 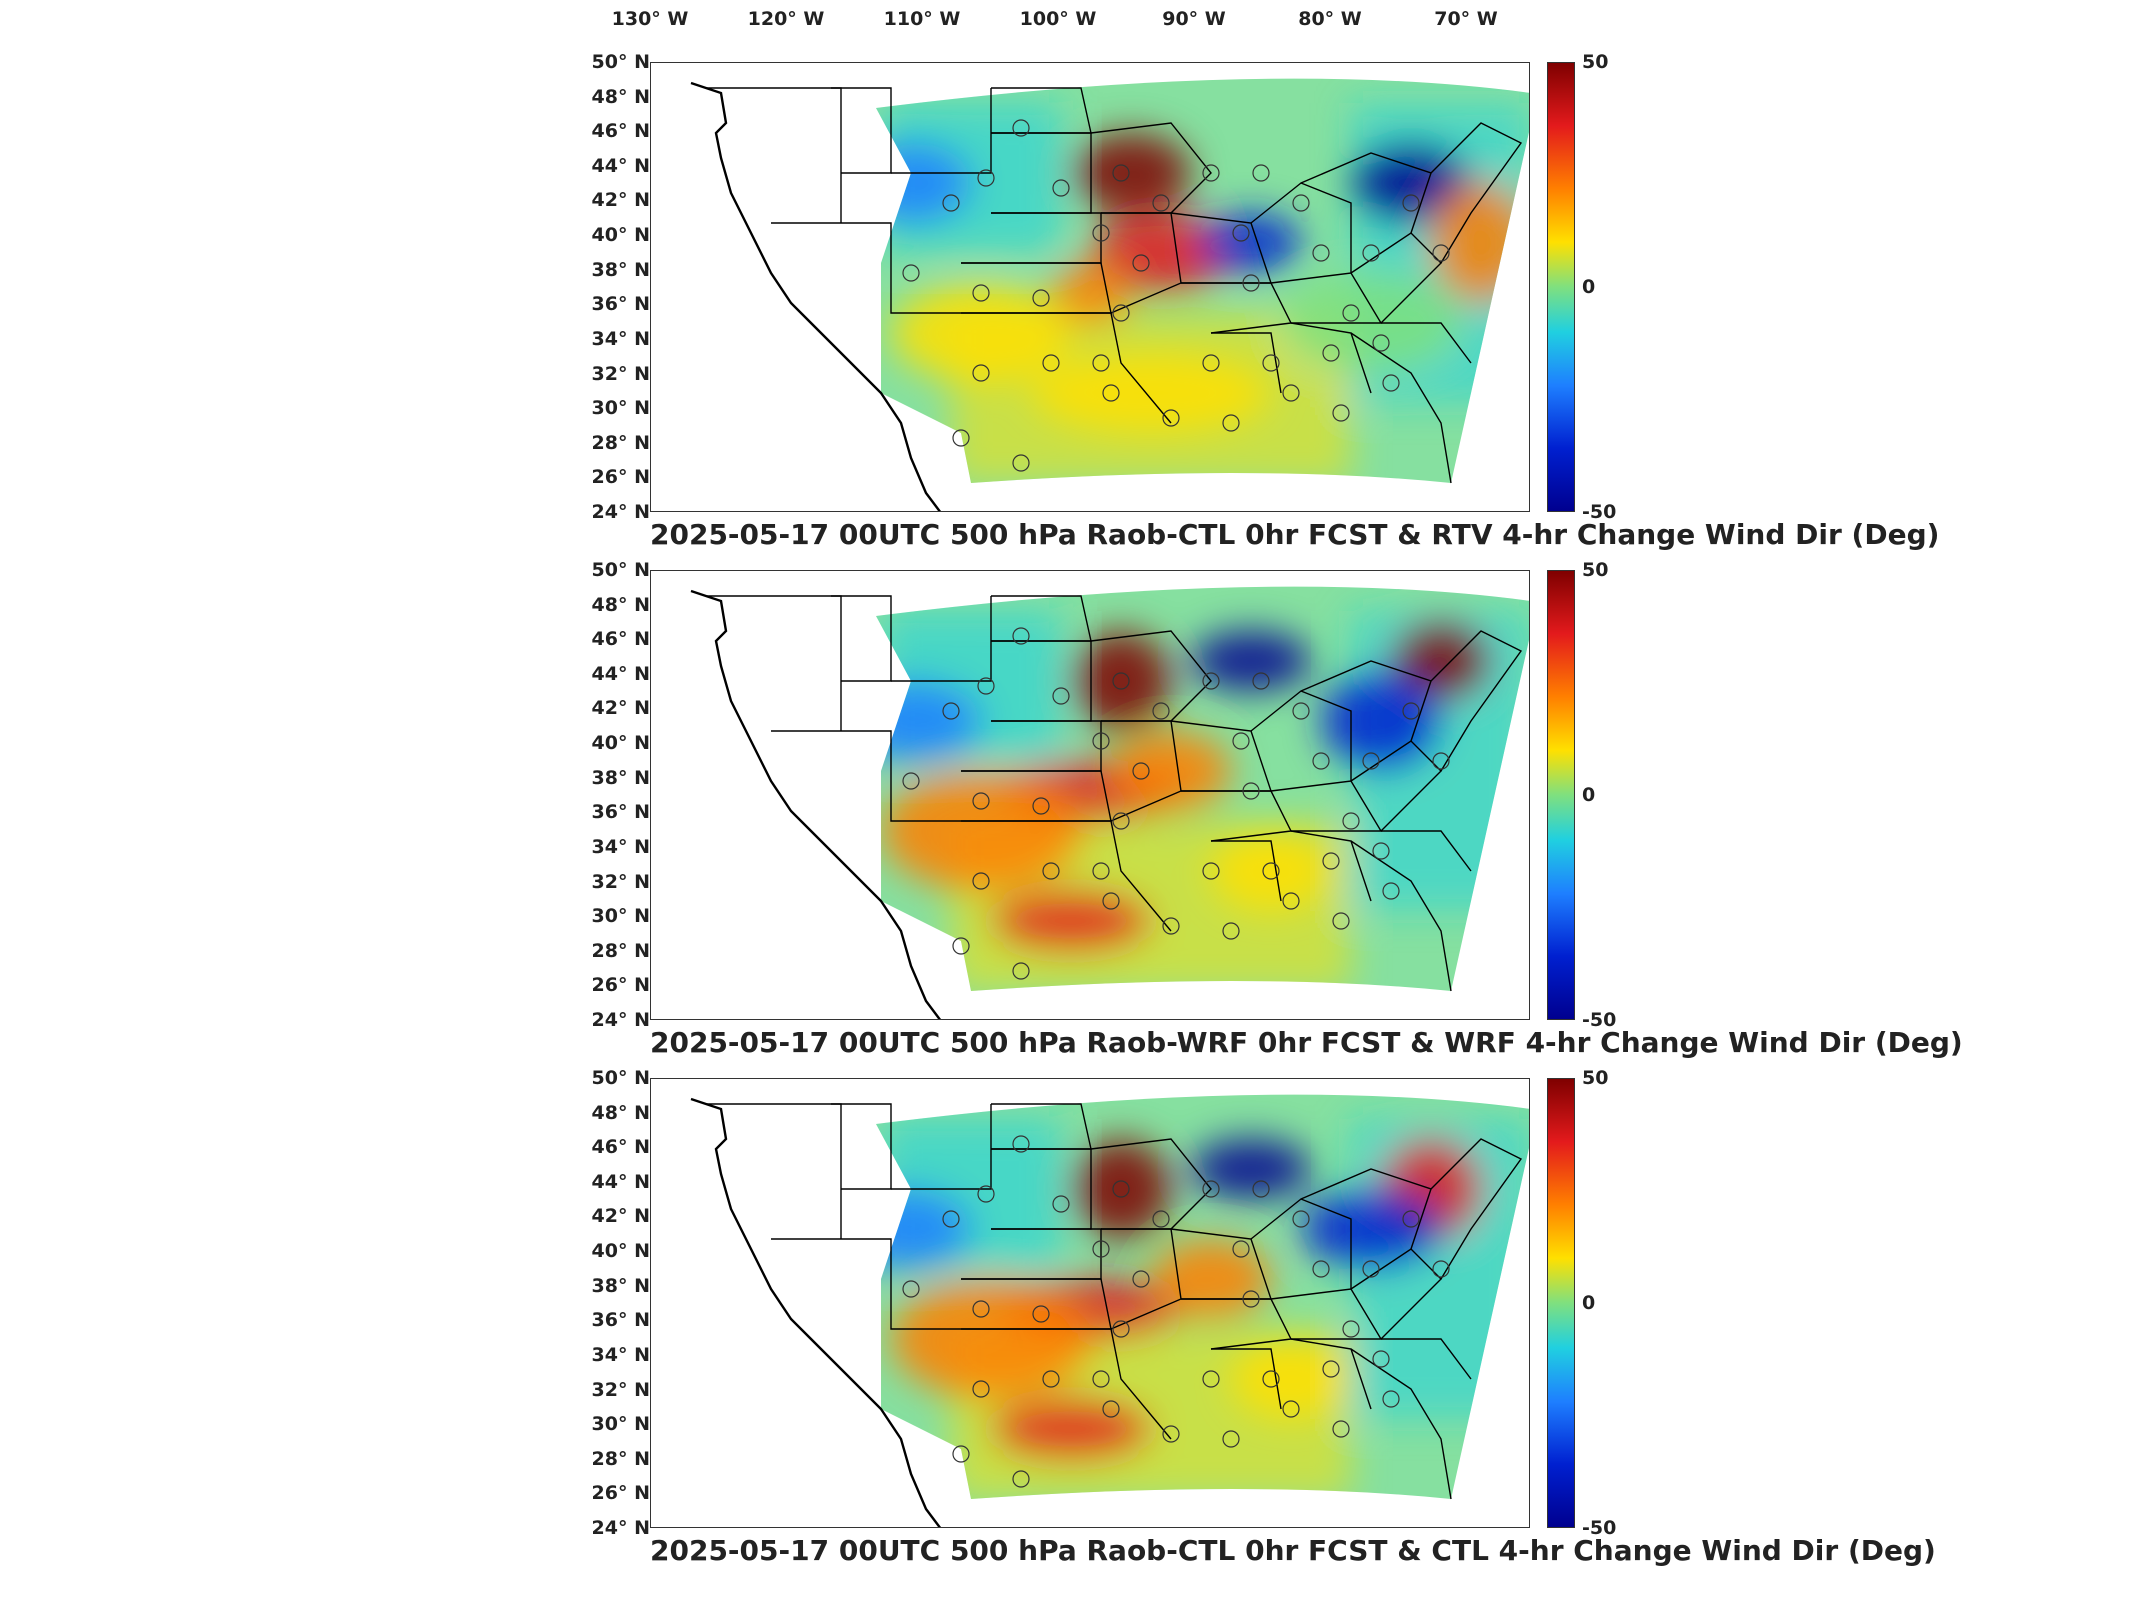 What do you see at coordinates (922, 19) in the screenshot?
I see `lon-tick-label: 110° W` at bounding box center [922, 19].